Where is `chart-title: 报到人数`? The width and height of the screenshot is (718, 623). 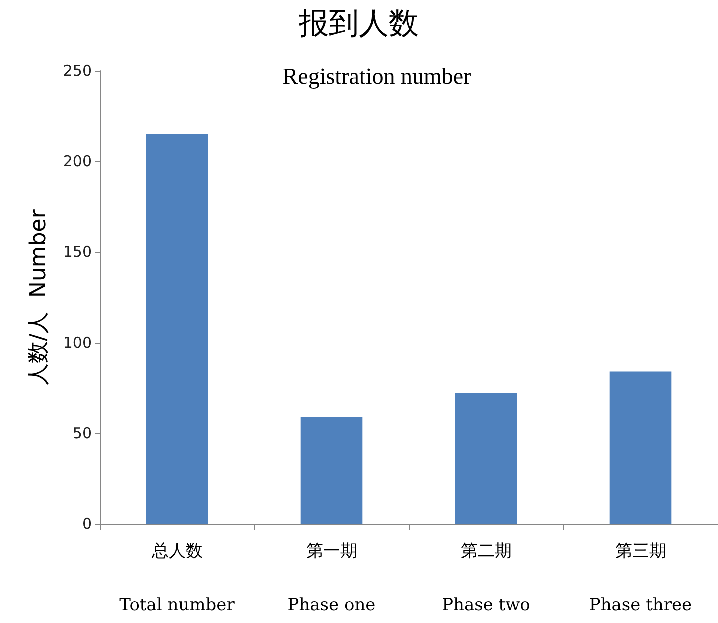 chart-title: 报到人数 is located at coordinates (358, 24).